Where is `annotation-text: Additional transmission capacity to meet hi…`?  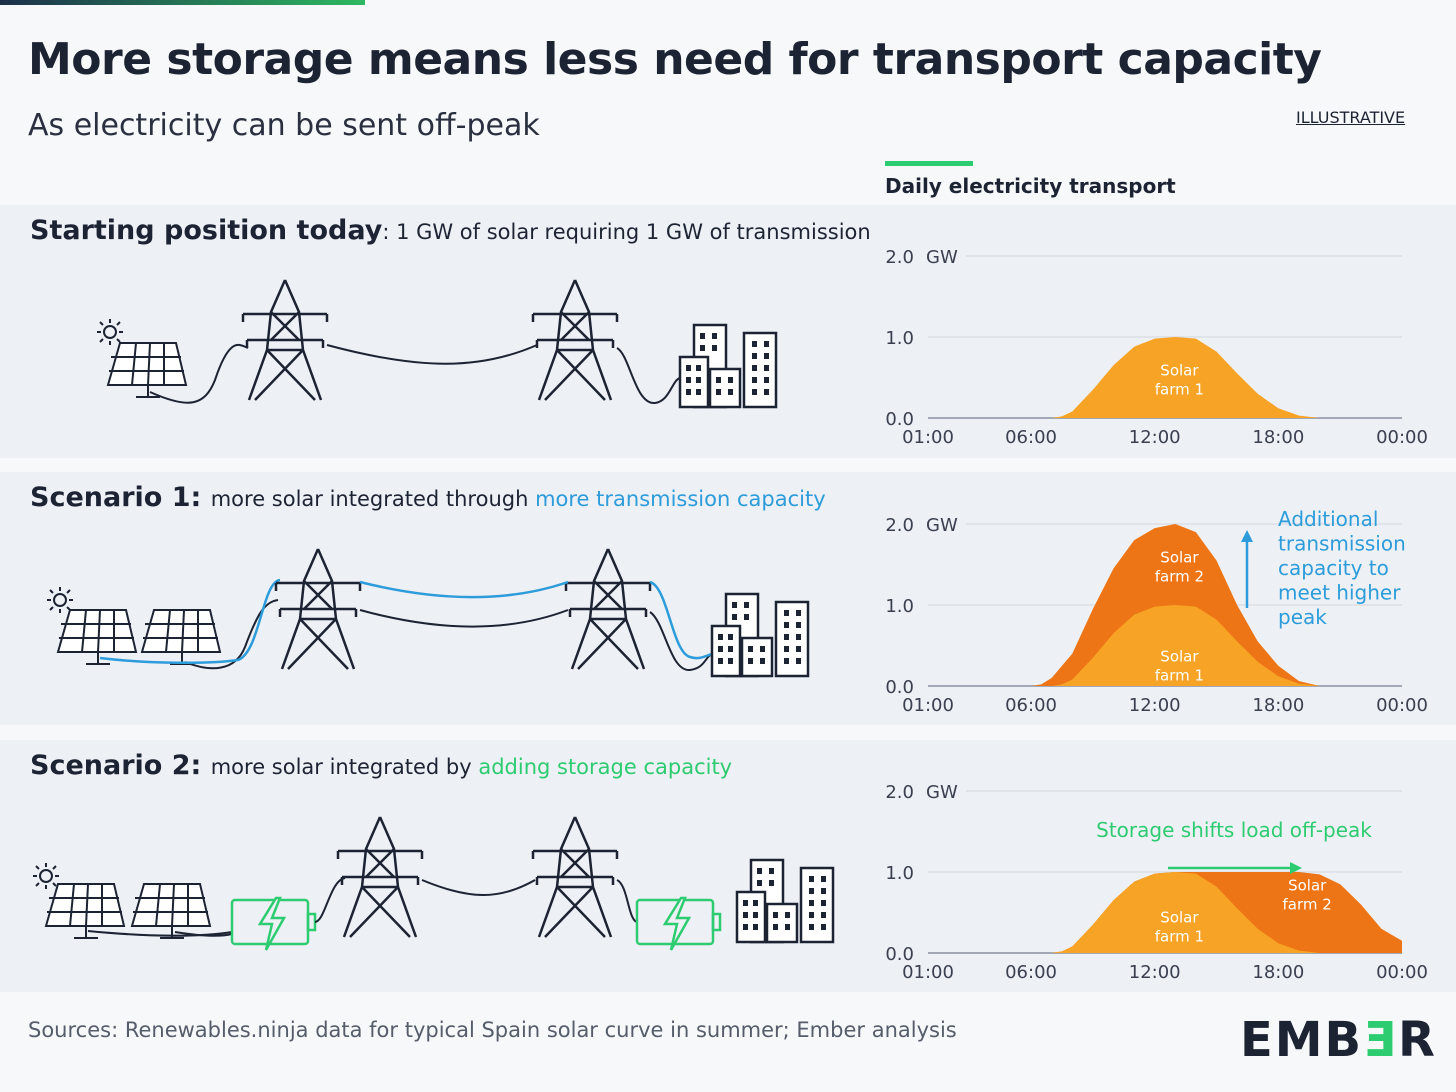
annotation-text: Additional transmission capacity to meet hi… is located at coordinates (1342, 568).